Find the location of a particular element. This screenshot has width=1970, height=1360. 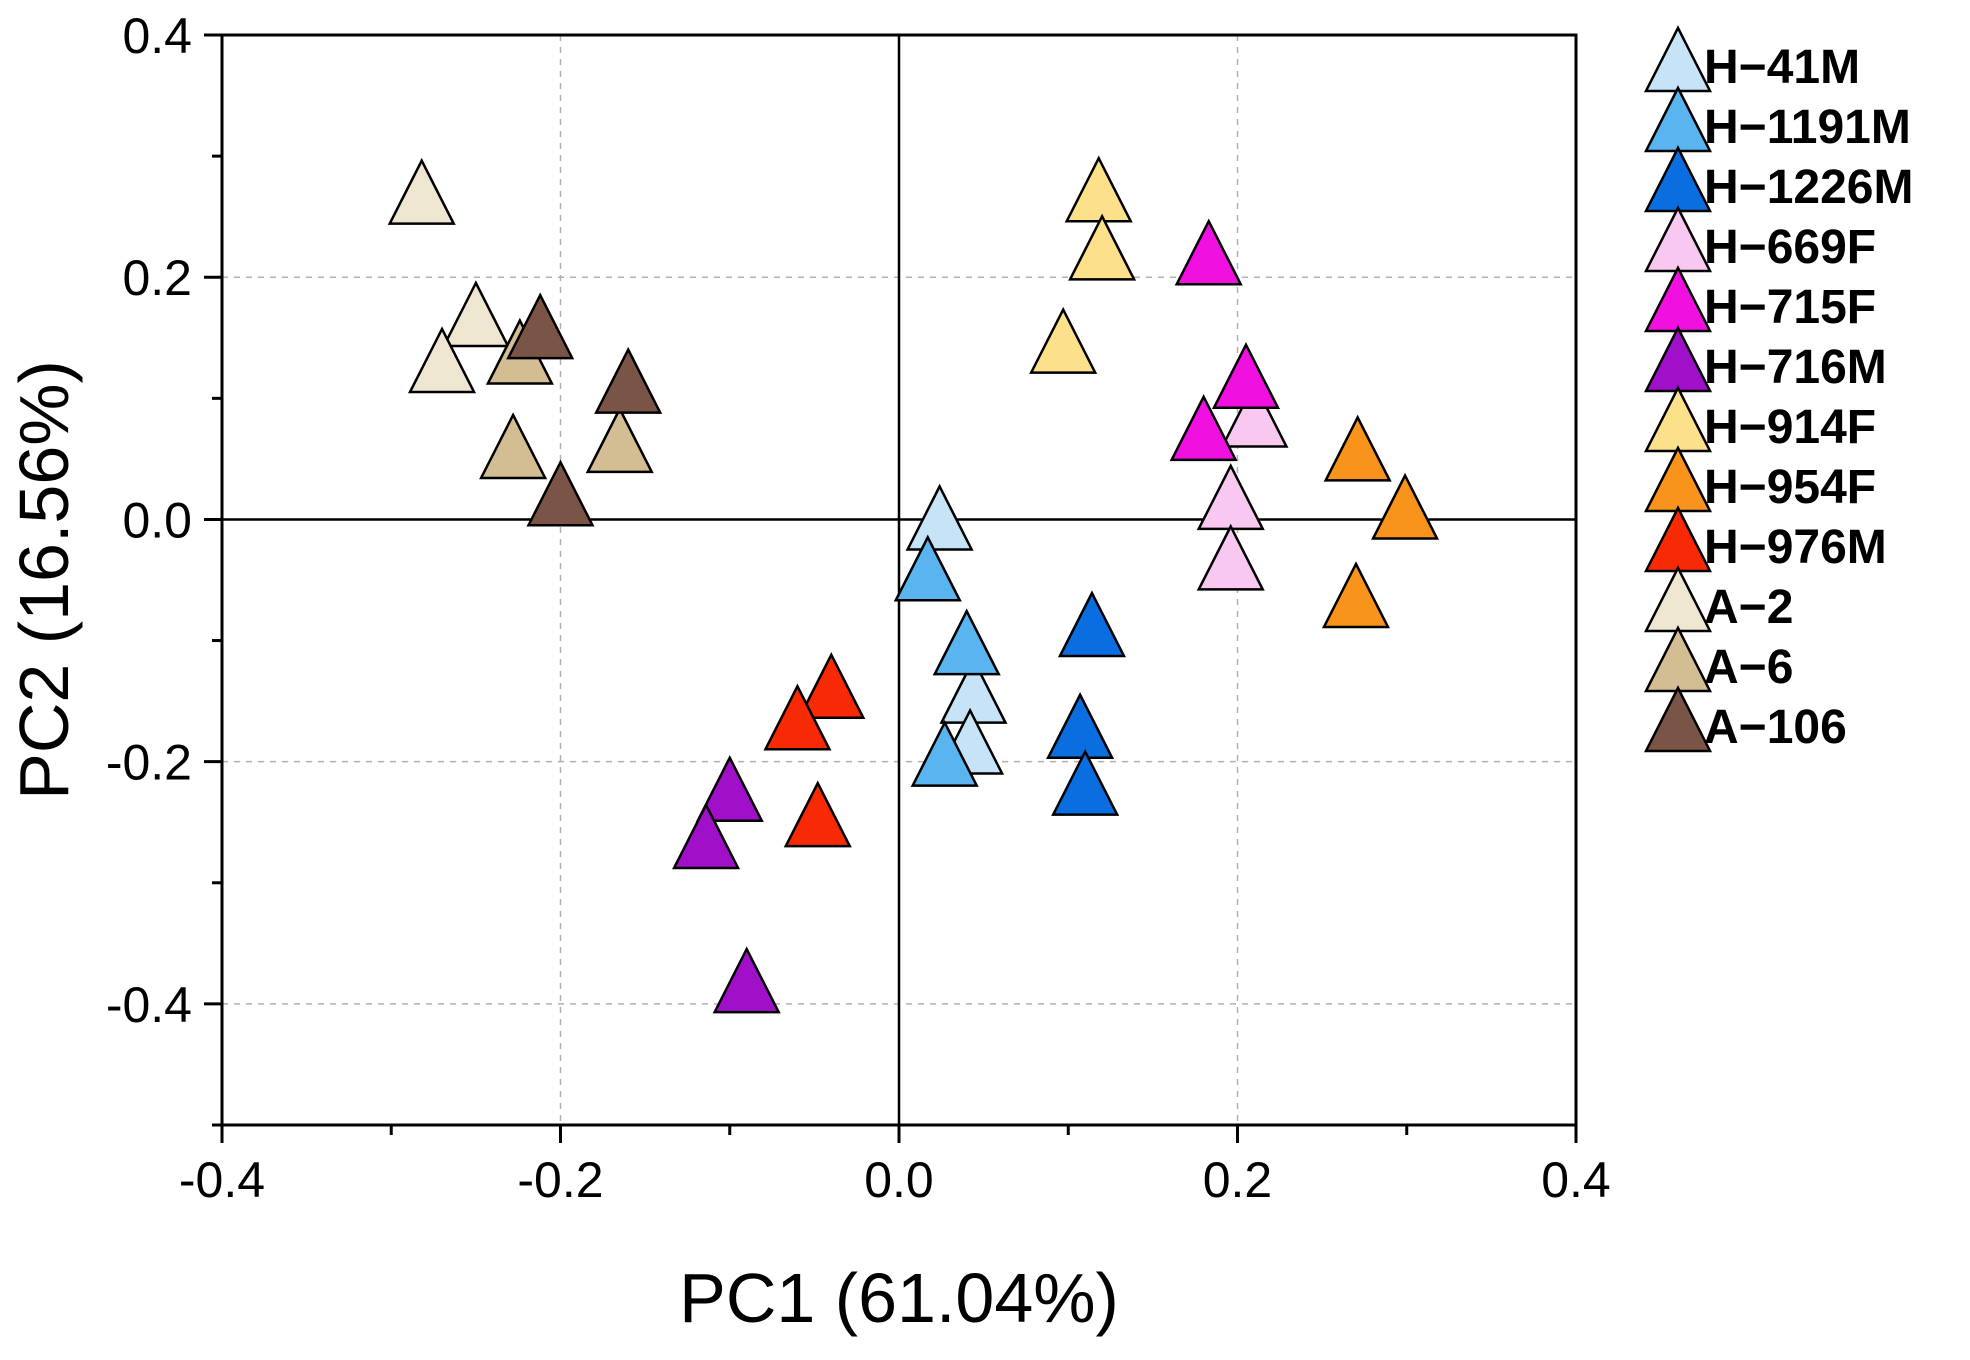

legend-label: H−669F is located at coordinates (1790, 247).